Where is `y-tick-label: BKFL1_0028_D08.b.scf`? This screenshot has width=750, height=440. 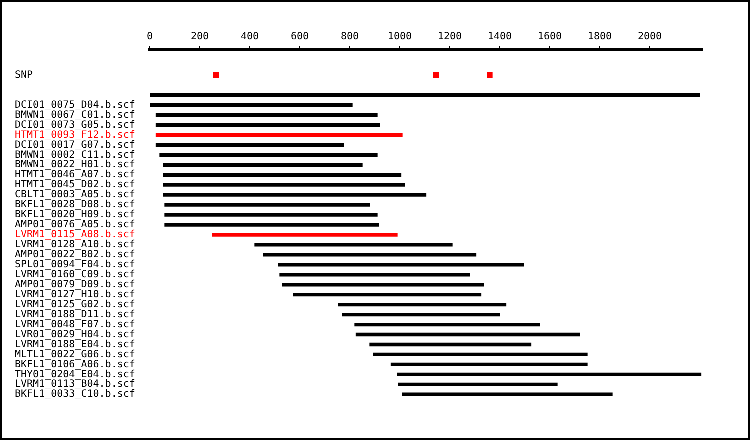 y-tick-label: BKFL1_0028_D08.b.scf is located at coordinates (75, 205).